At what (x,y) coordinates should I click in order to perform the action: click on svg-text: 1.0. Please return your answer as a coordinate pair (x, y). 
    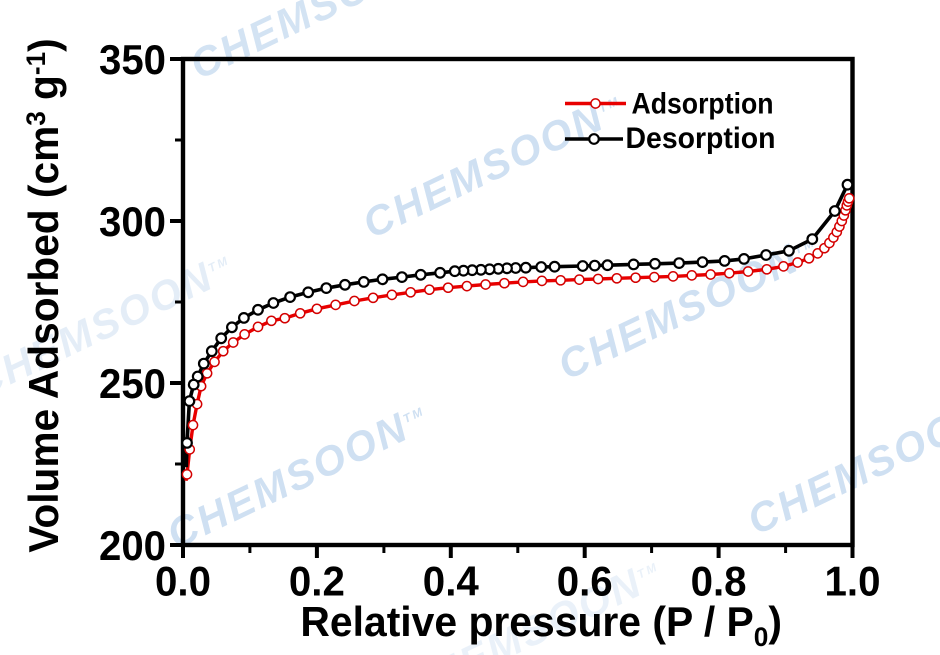
    Looking at the image, I should click on (853, 581).